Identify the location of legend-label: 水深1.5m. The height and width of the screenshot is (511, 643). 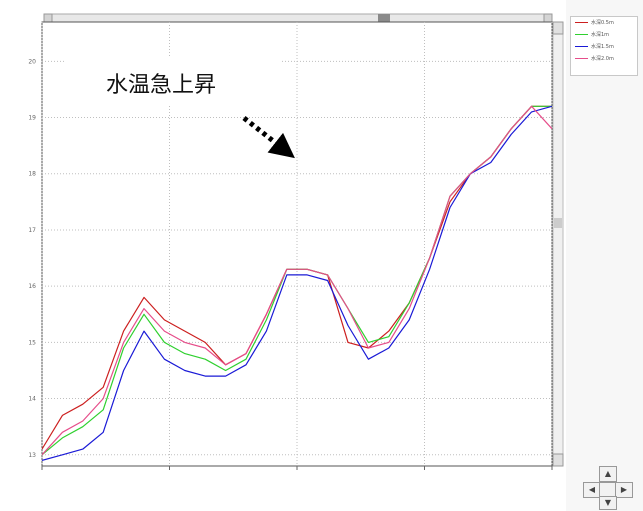
(602, 47).